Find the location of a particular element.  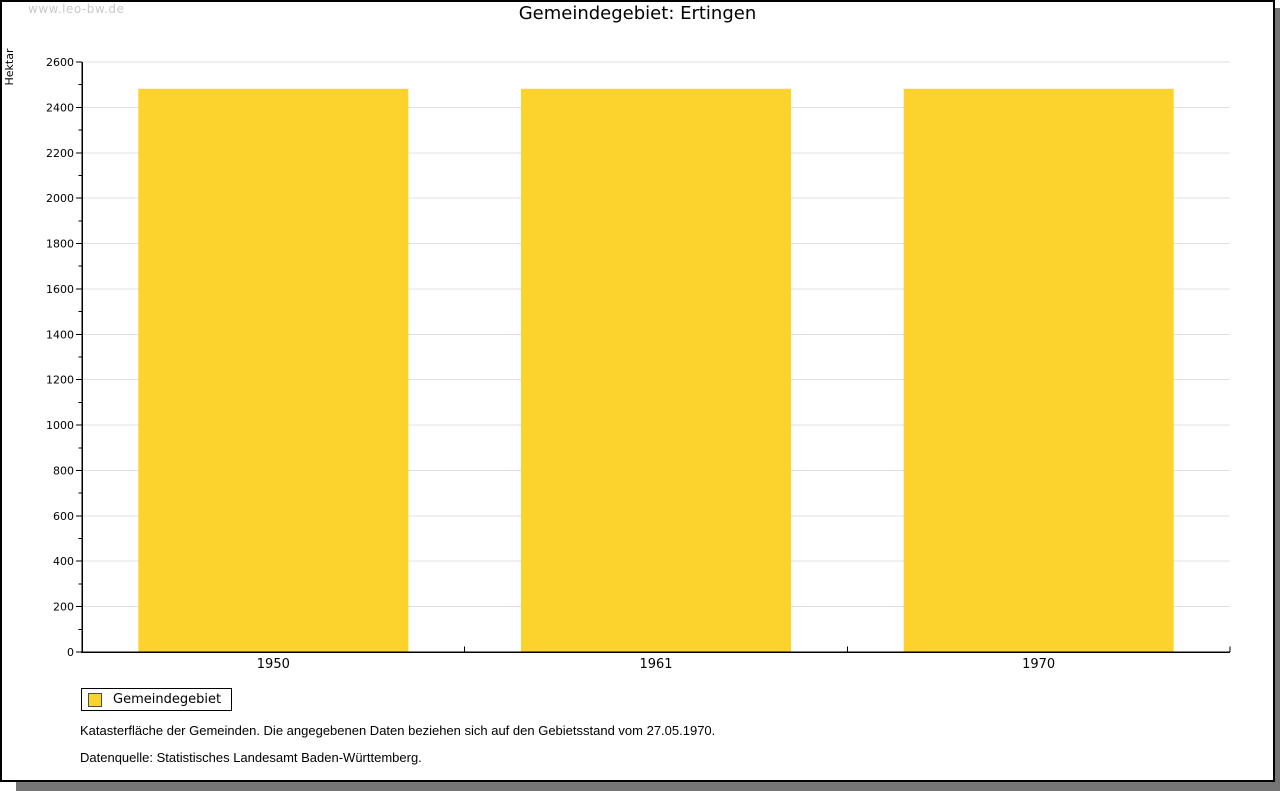

page-title: Gemeindegebiet: Ertingen is located at coordinates (637, 13).